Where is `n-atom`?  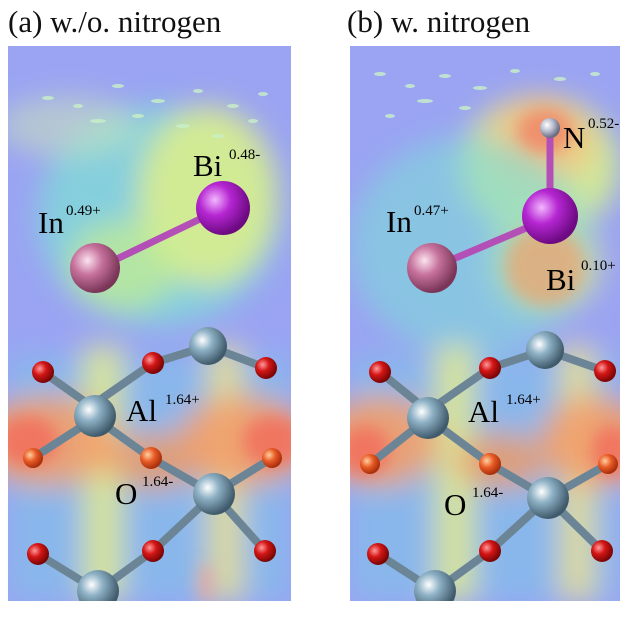 n-atom is located at coordinates (550, 128).